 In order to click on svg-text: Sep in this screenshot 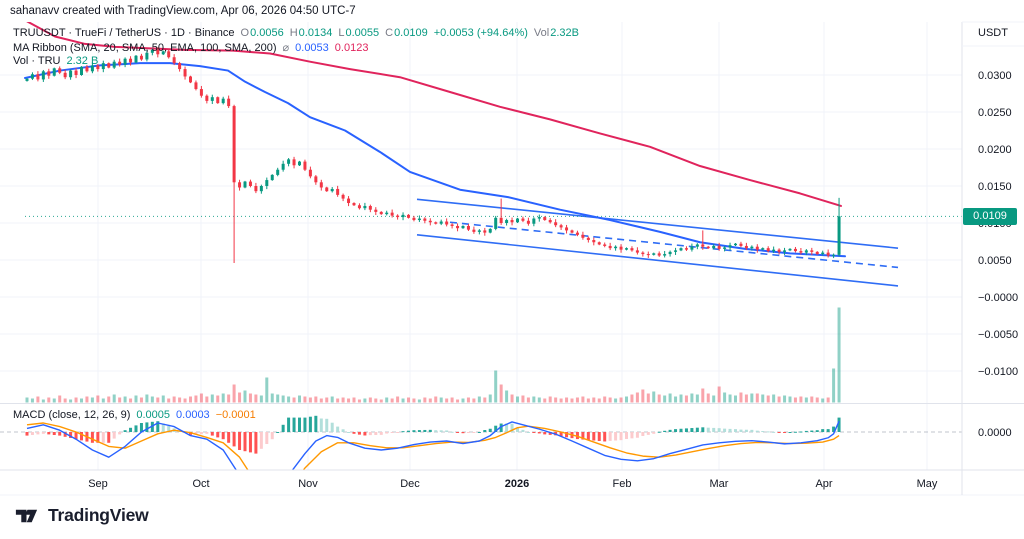, I will do `click(98, 484)`.